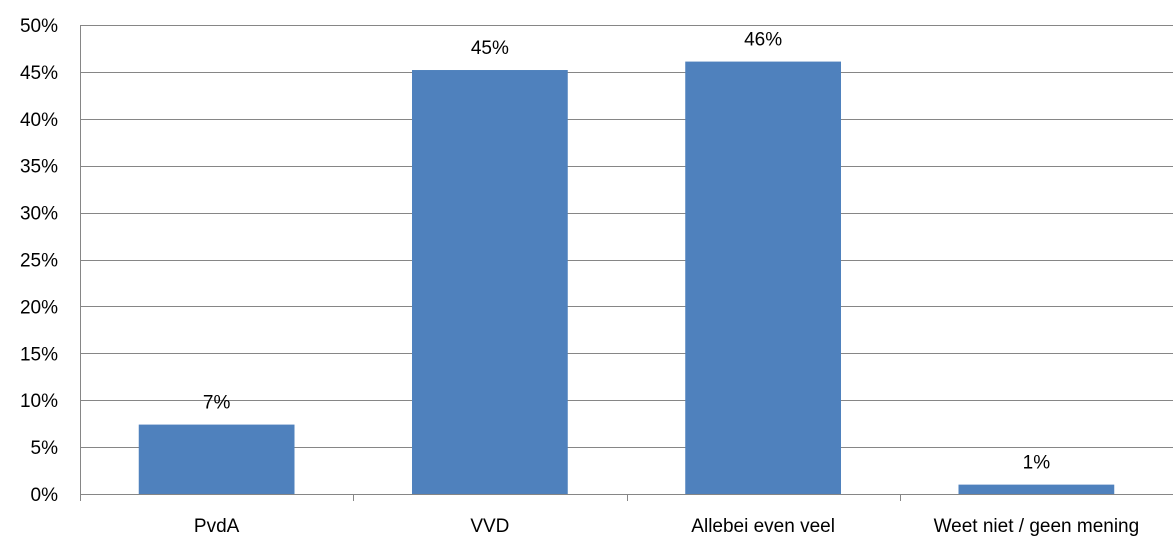 This screenshot has width=1173, height=539. Describe the element at coordinates (39, 354) in the screenshot. I see `y-tick-label: 15%` at that location.